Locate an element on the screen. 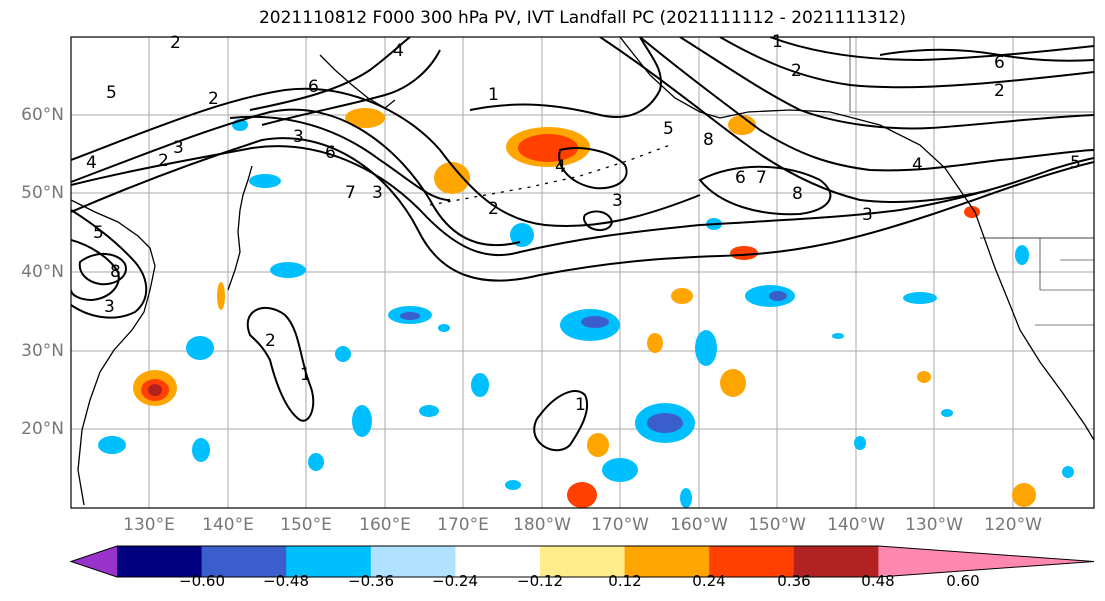 The image size is (1105, 601). lon-label: 150°W is located at coordinates (777, 525).